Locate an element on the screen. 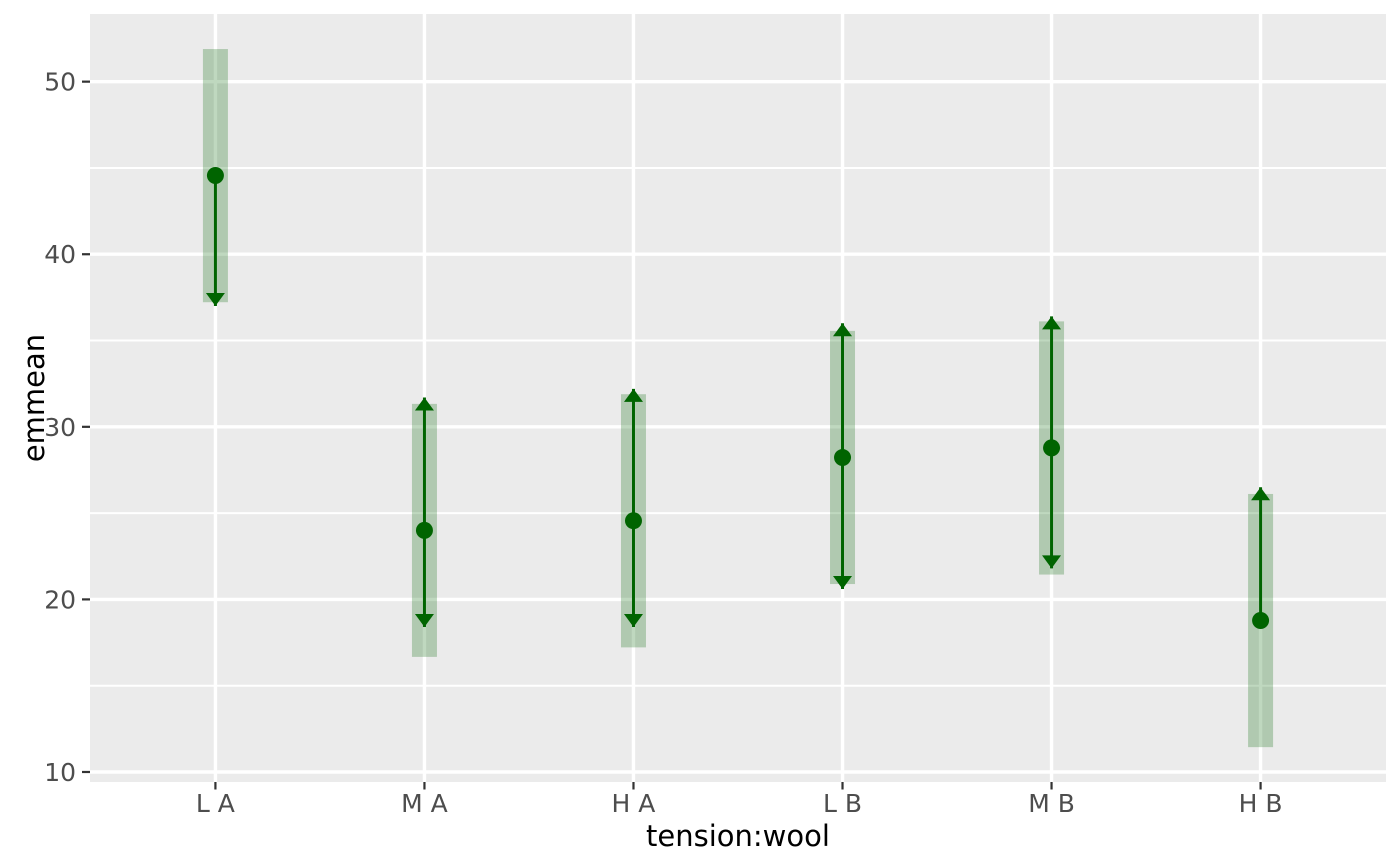 The image size is (1400, 866). x-tick-label: L B is located at coordinates (842, 803).